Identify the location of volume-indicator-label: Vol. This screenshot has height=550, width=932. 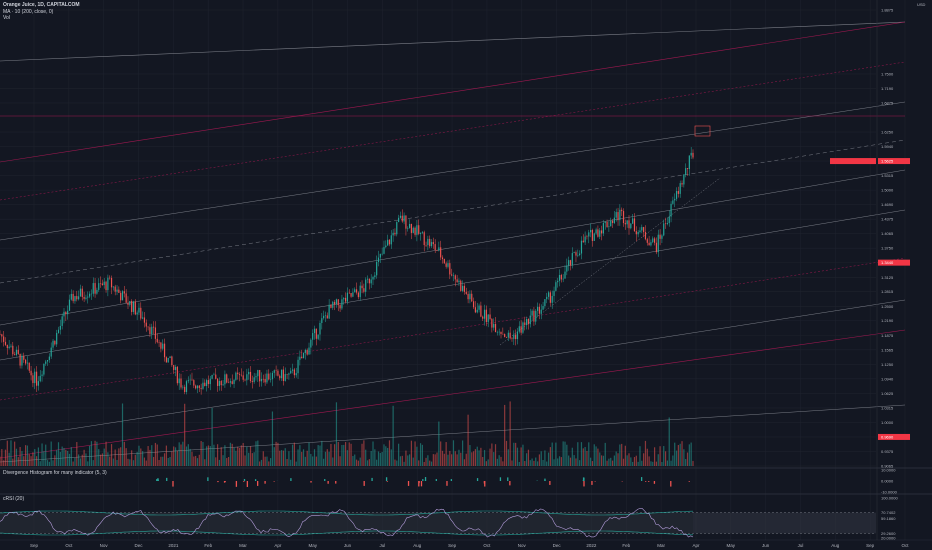
(6, 18).